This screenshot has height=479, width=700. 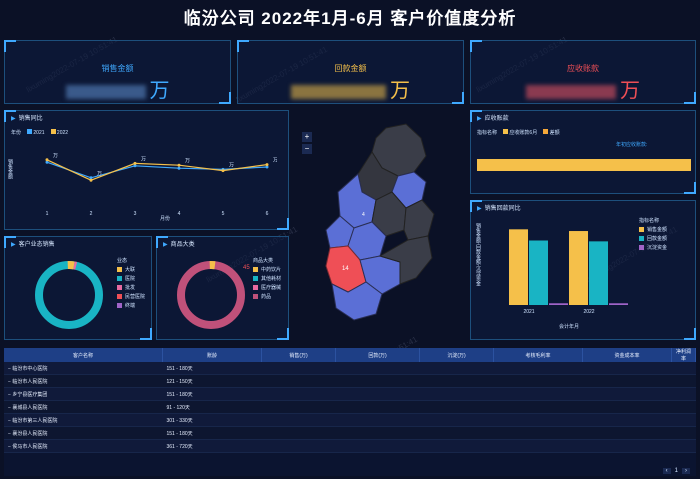 I want to click on legend-item: 大联, so click(x=131, y=269).